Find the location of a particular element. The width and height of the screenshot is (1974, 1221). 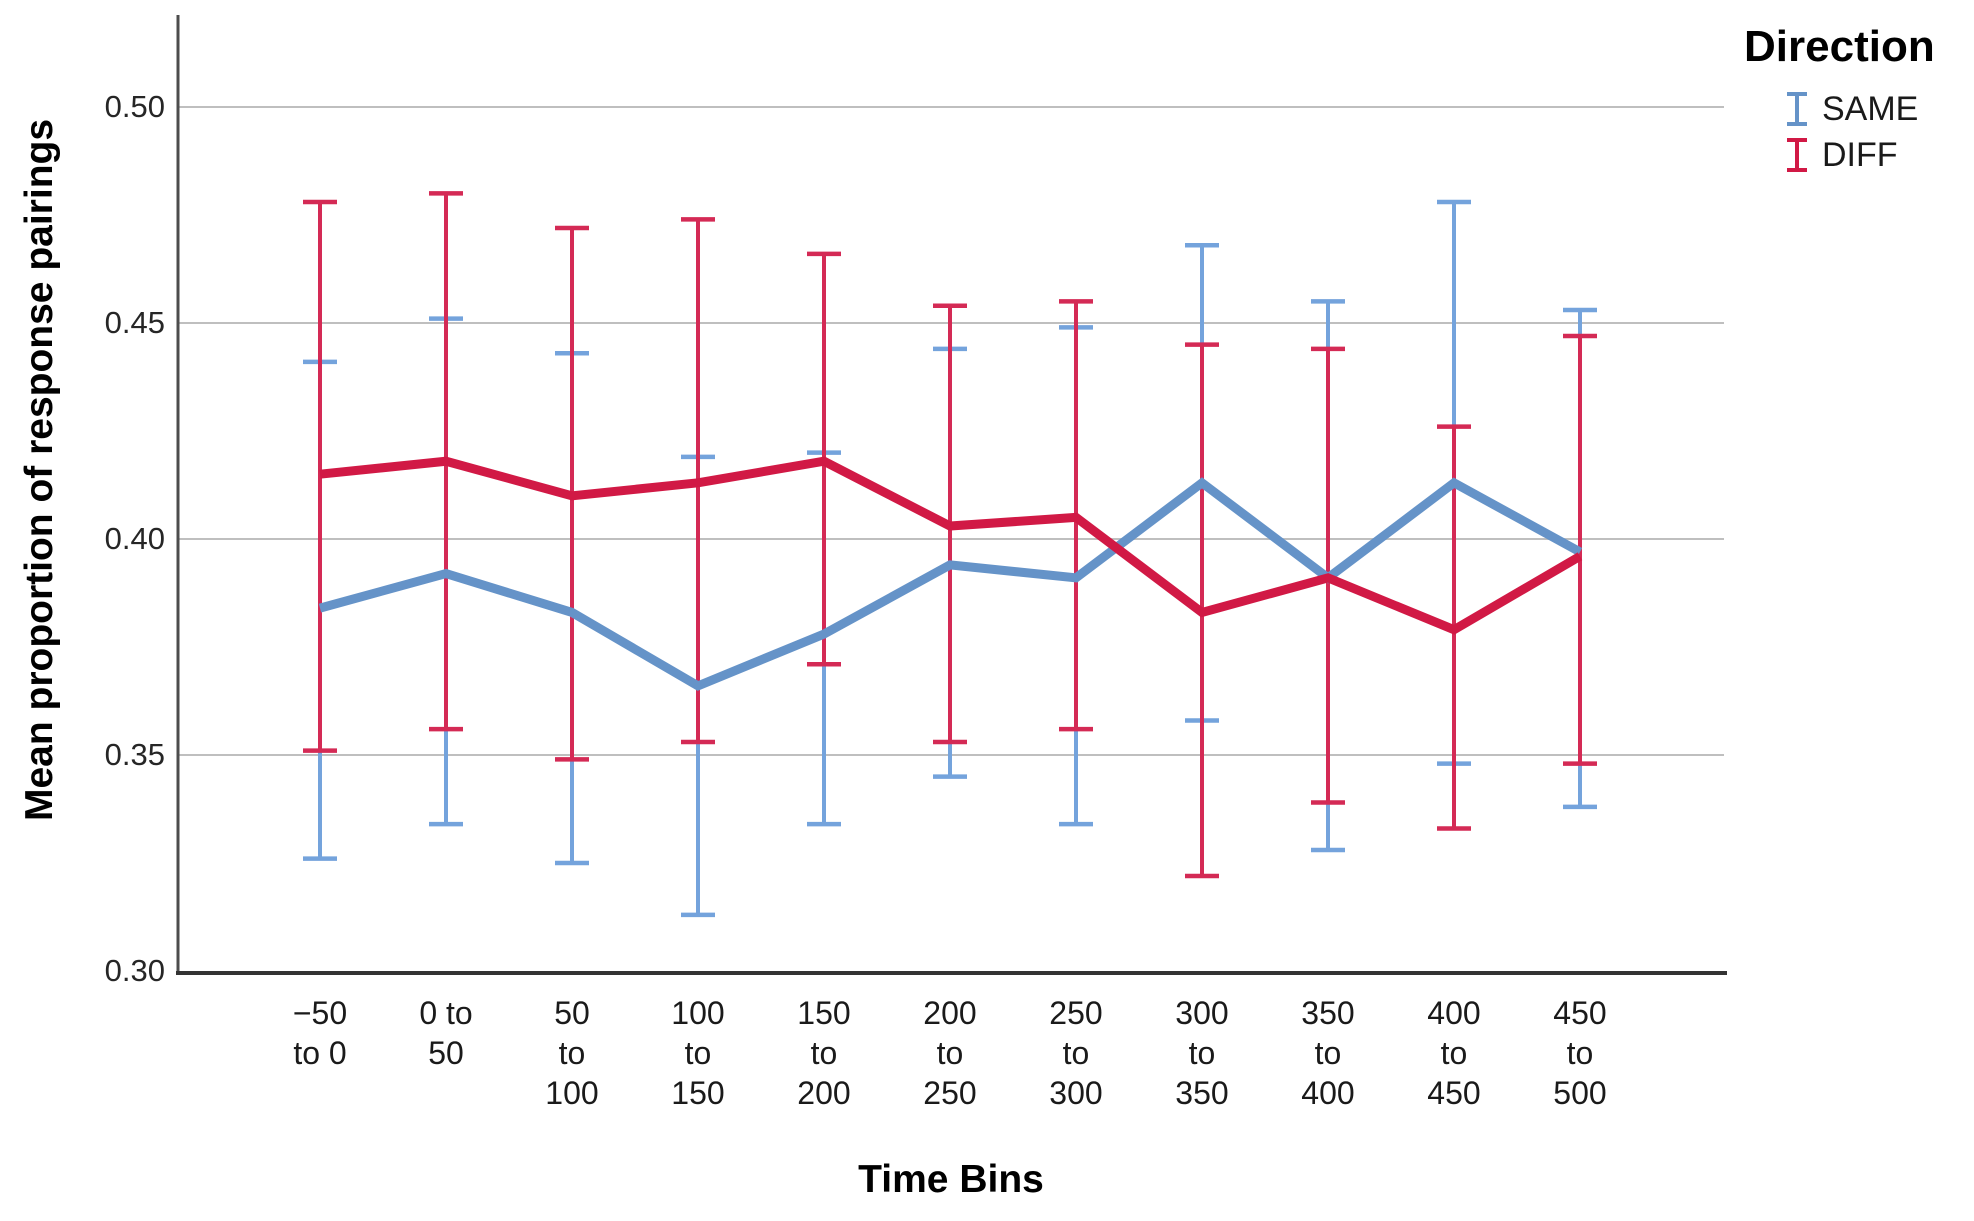

y-tick-0.35: 0.35 is located at coordinates (134, 754).